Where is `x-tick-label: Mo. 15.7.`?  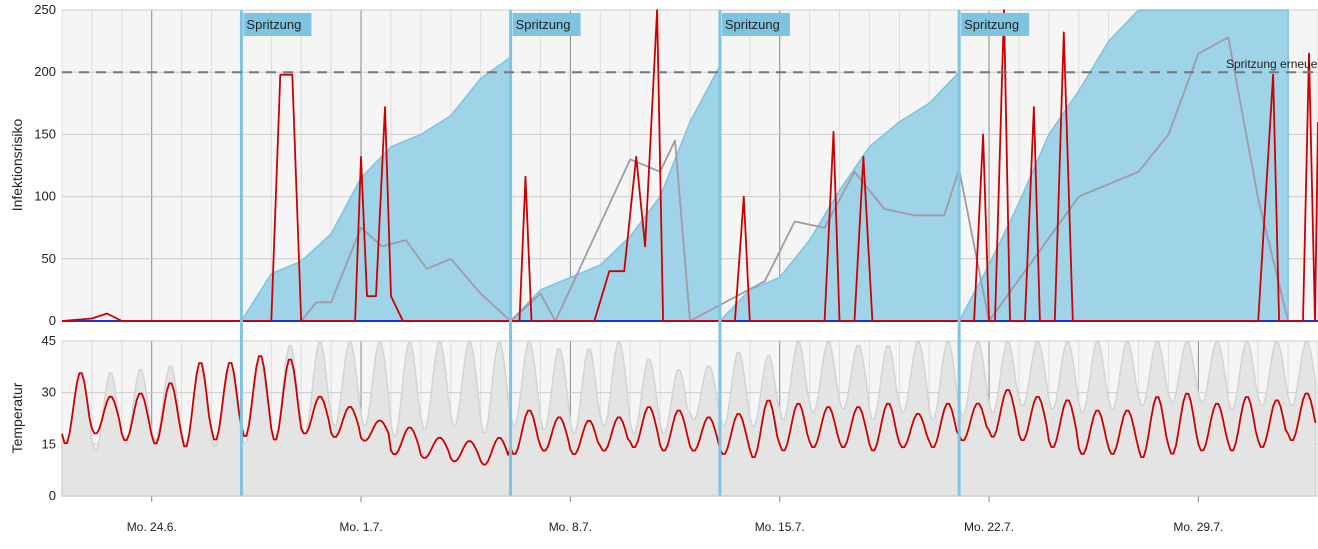
x-tick-label: Mo. 15.7. is located at coordinates (780, 527).